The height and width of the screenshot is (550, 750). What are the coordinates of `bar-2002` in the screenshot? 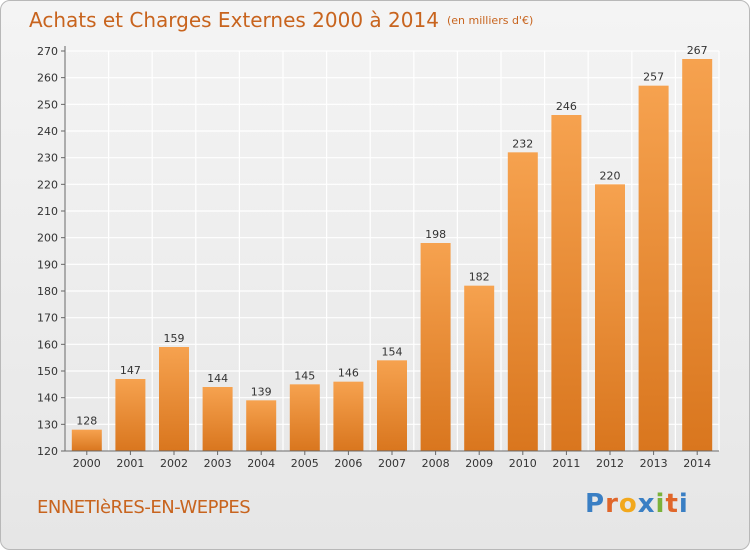 It's located at (174, 399).